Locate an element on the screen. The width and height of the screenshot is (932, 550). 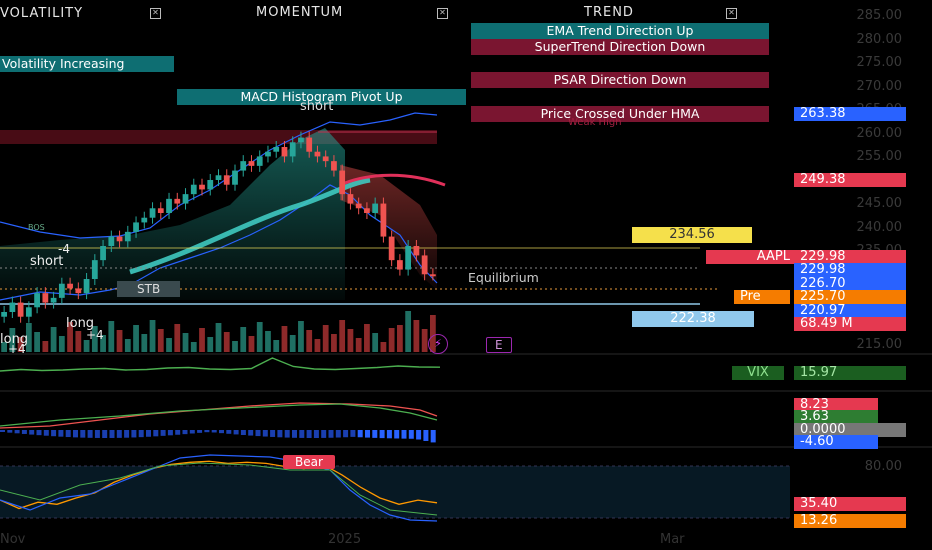
upper-band is located at coordinates (219, 175).